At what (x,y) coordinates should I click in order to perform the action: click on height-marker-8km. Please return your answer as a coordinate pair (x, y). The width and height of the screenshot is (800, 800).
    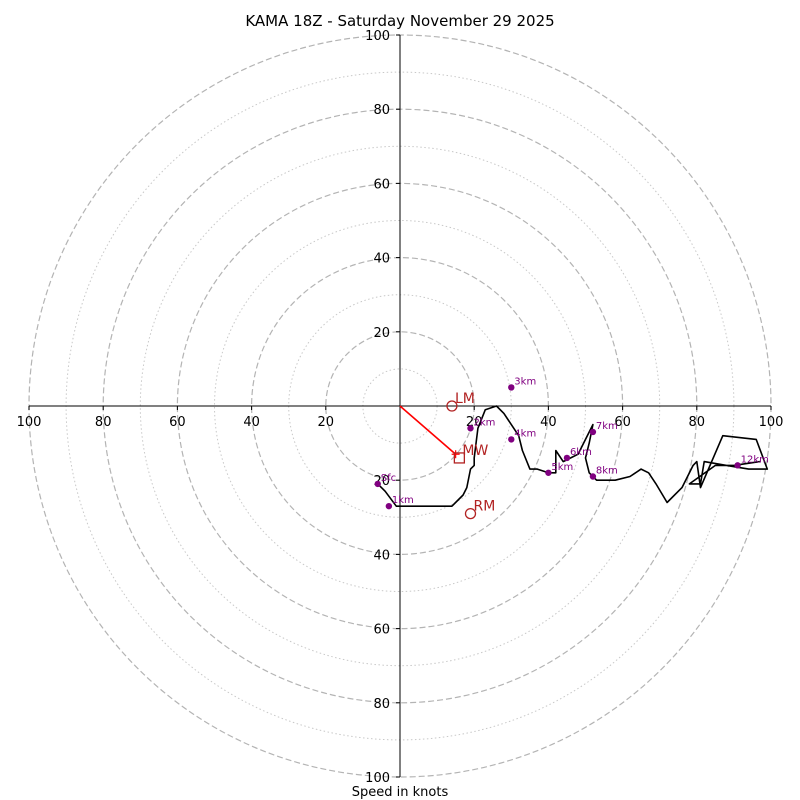
    Looking at the image, I should click on (593, 476).